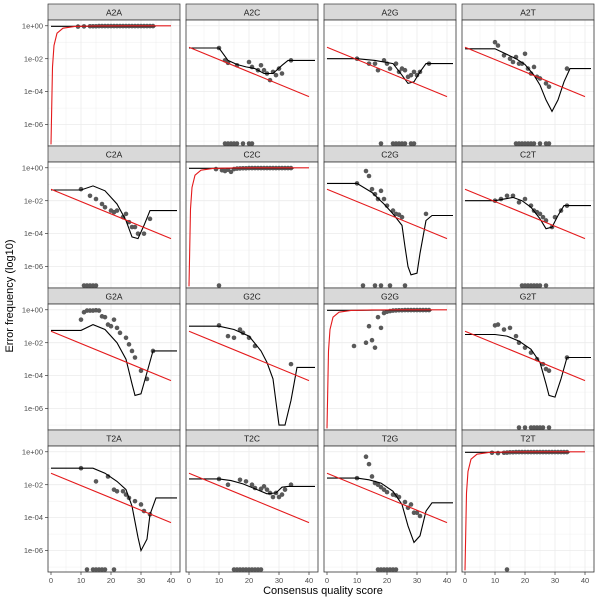 Image resolution: width=600 pixels, height=600 pixels. I want to click on facet-panel: C2C, so click(252, 217).